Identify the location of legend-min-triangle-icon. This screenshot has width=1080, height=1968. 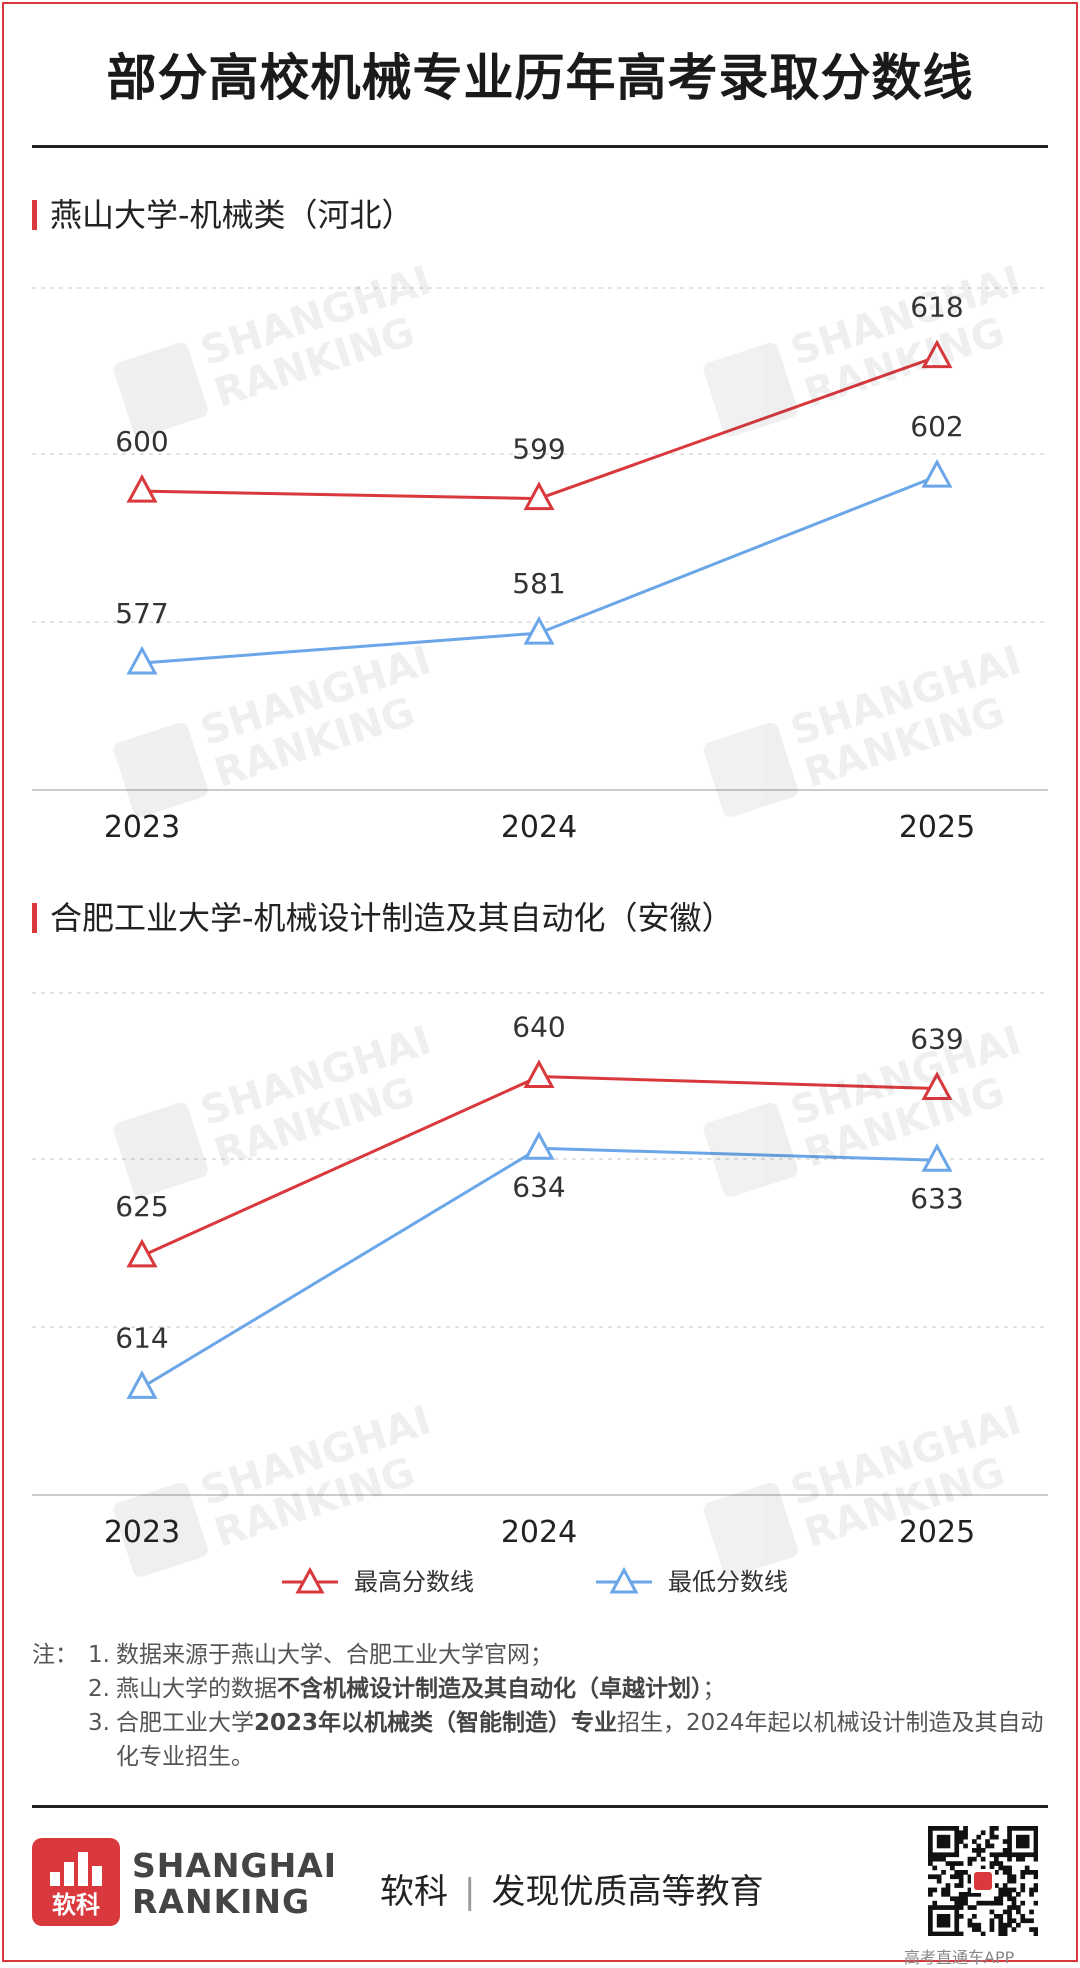
(624, 1580).